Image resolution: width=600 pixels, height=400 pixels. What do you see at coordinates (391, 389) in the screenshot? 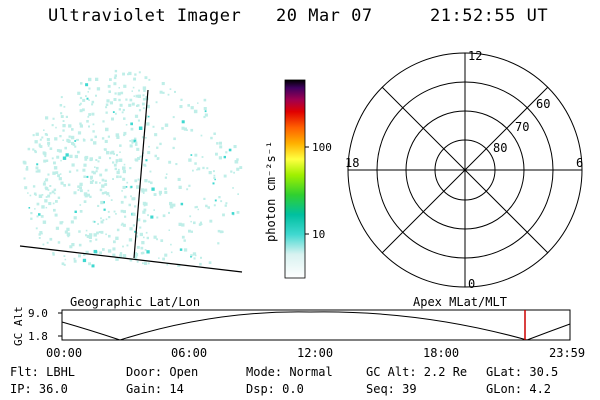
I see `info-seq: Seq: 39` at bounding box center [391, 389].